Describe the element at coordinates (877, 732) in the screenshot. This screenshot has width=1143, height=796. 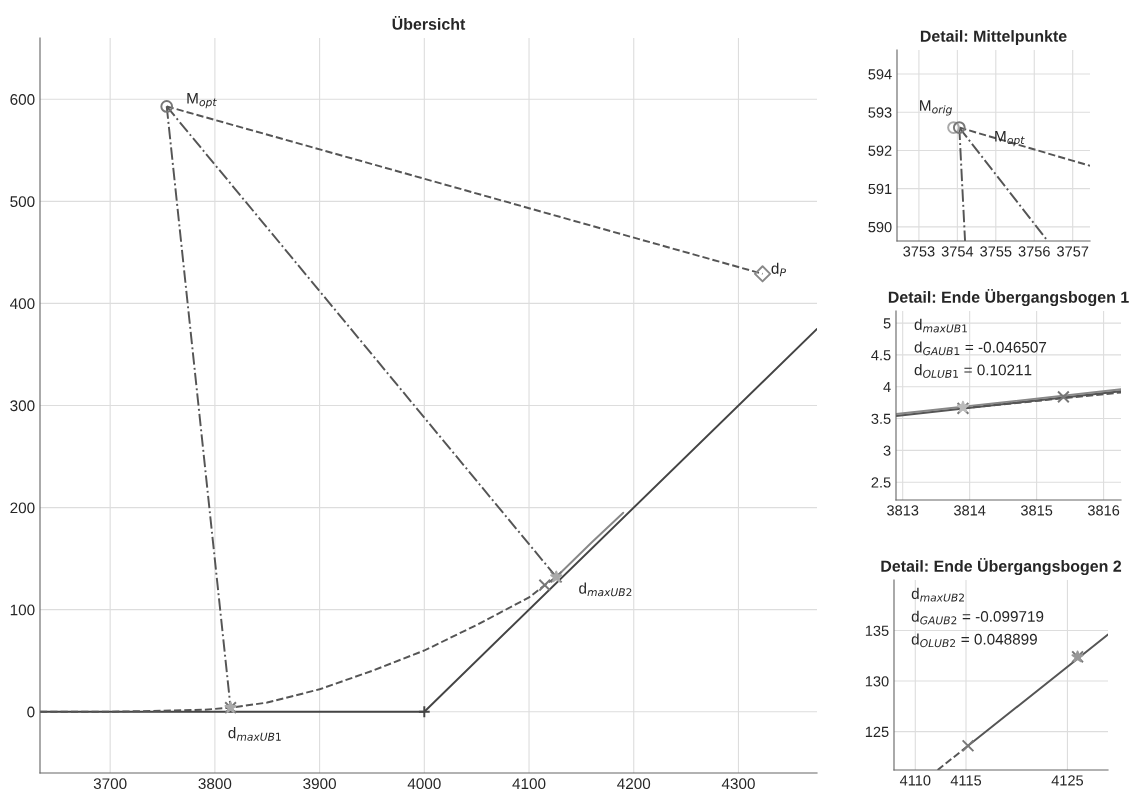
I see `y-tick-label: 125` at that location.